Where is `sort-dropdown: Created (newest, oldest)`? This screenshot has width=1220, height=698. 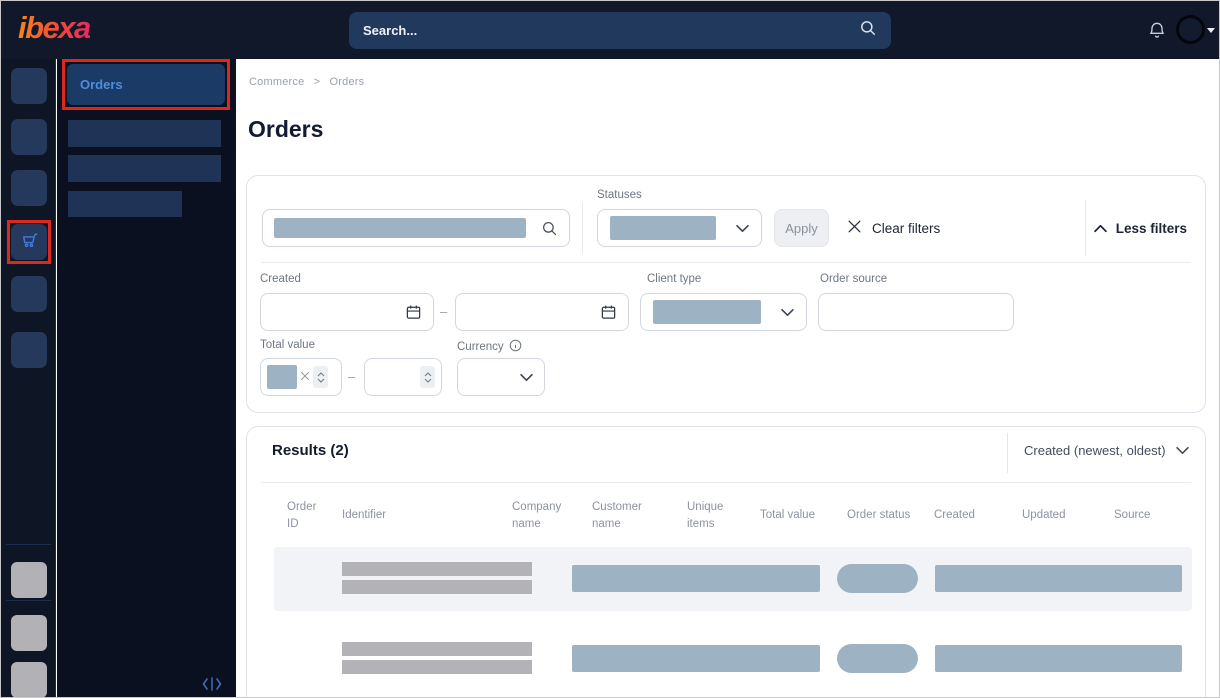 sort-dropdown: Created (newest, oldest) is located at coordinates (1106, 450).